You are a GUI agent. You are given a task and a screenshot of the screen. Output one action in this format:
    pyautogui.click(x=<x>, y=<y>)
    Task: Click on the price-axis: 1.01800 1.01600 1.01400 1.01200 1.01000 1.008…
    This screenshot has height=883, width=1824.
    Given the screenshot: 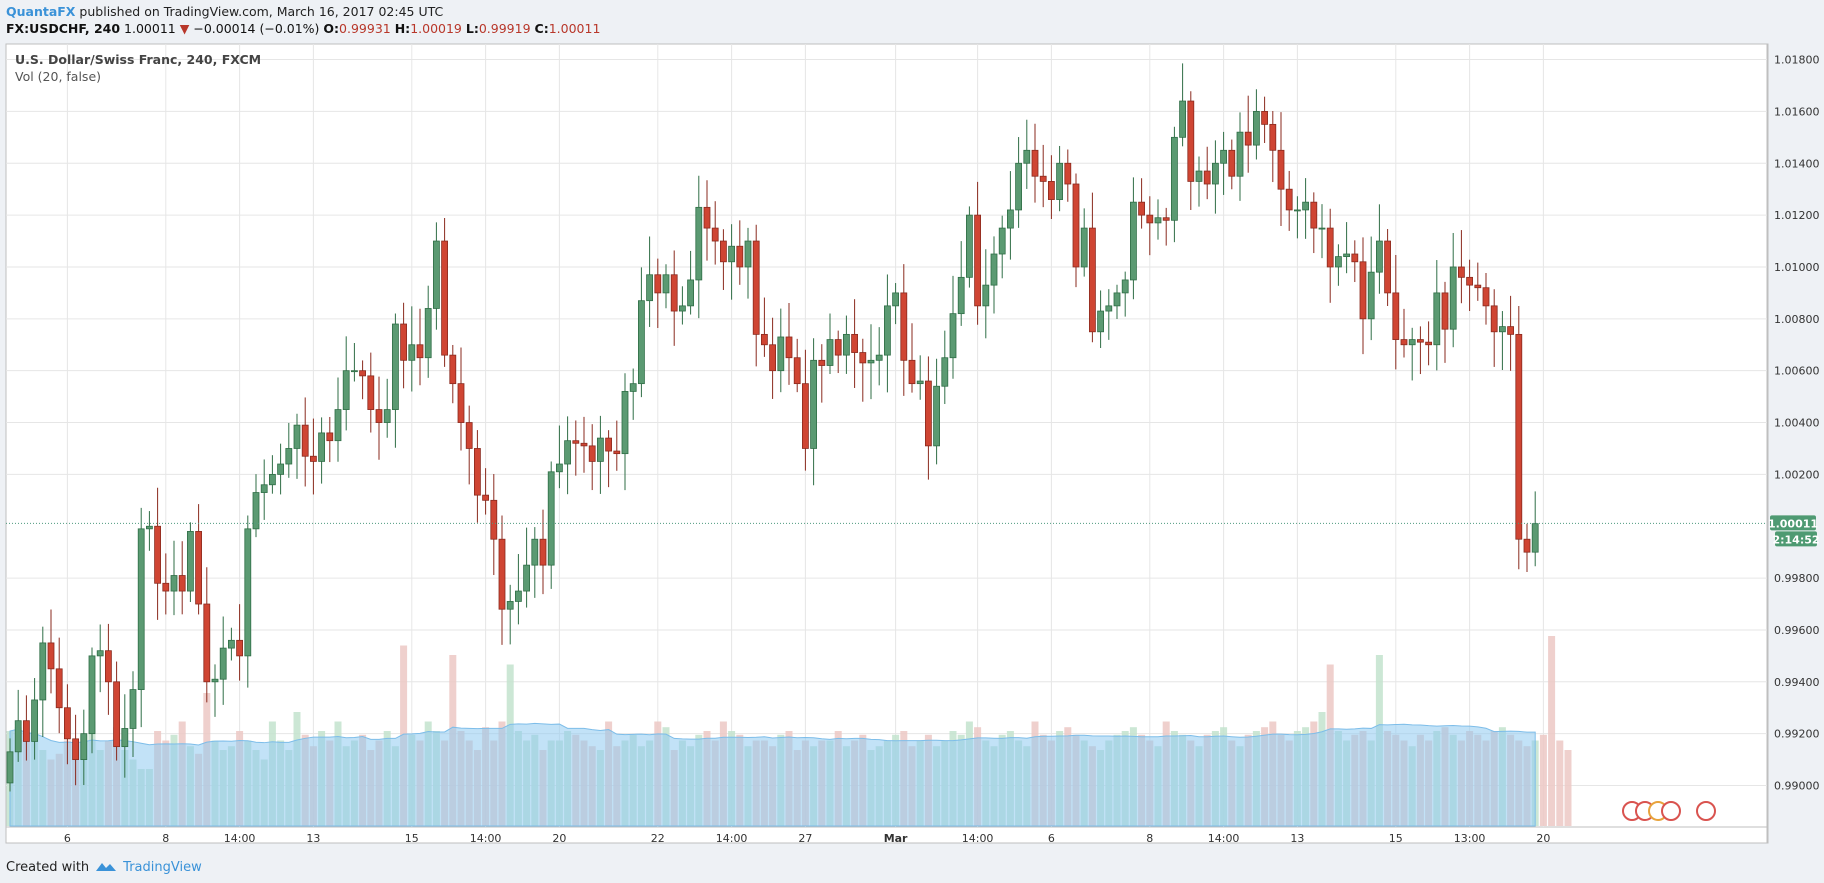 What is the action you would take?
    pyautogui.click(x=1797, y=423)
    